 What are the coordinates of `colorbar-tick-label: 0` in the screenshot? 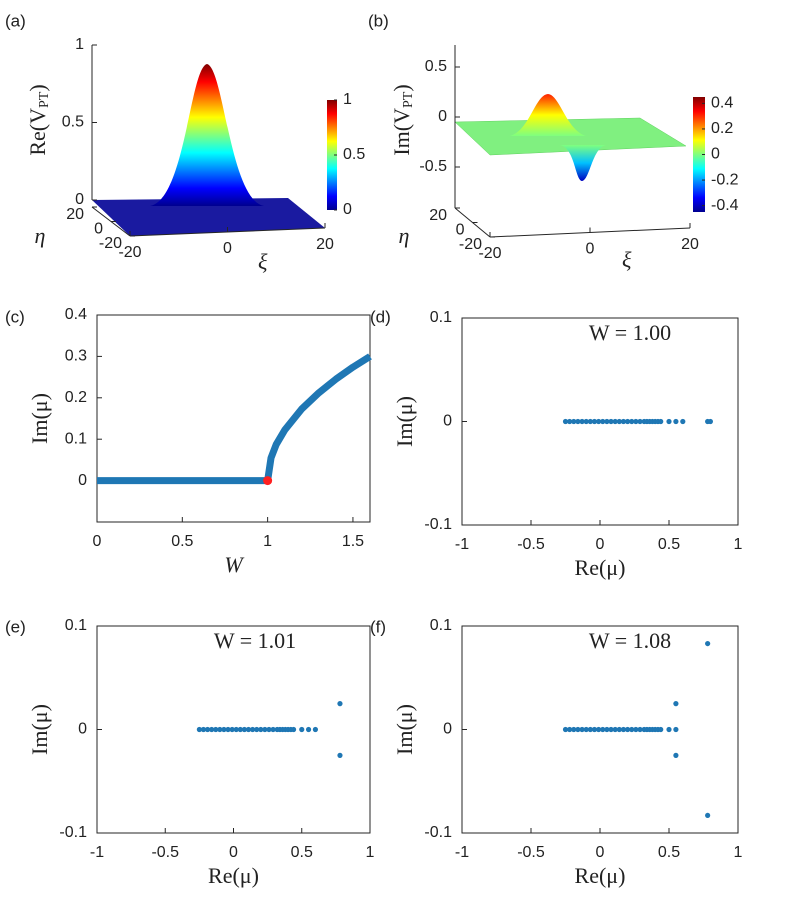 It's located at (347, 209).